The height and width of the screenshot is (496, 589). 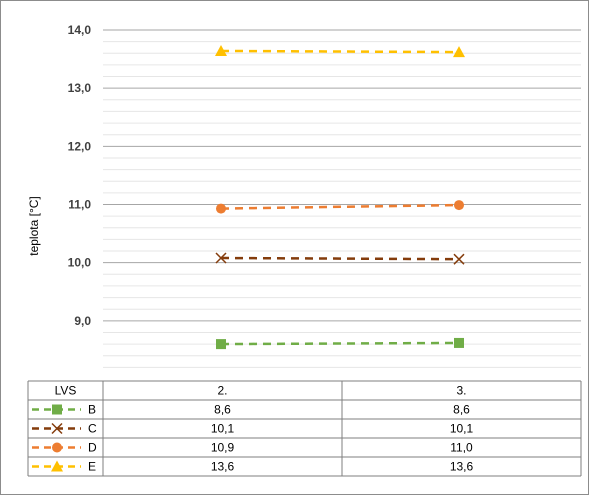 What do you see at coordinates (66, 391) in the screenshot?
I see `table-header-label: LVS` at bounding box center [66, 391].